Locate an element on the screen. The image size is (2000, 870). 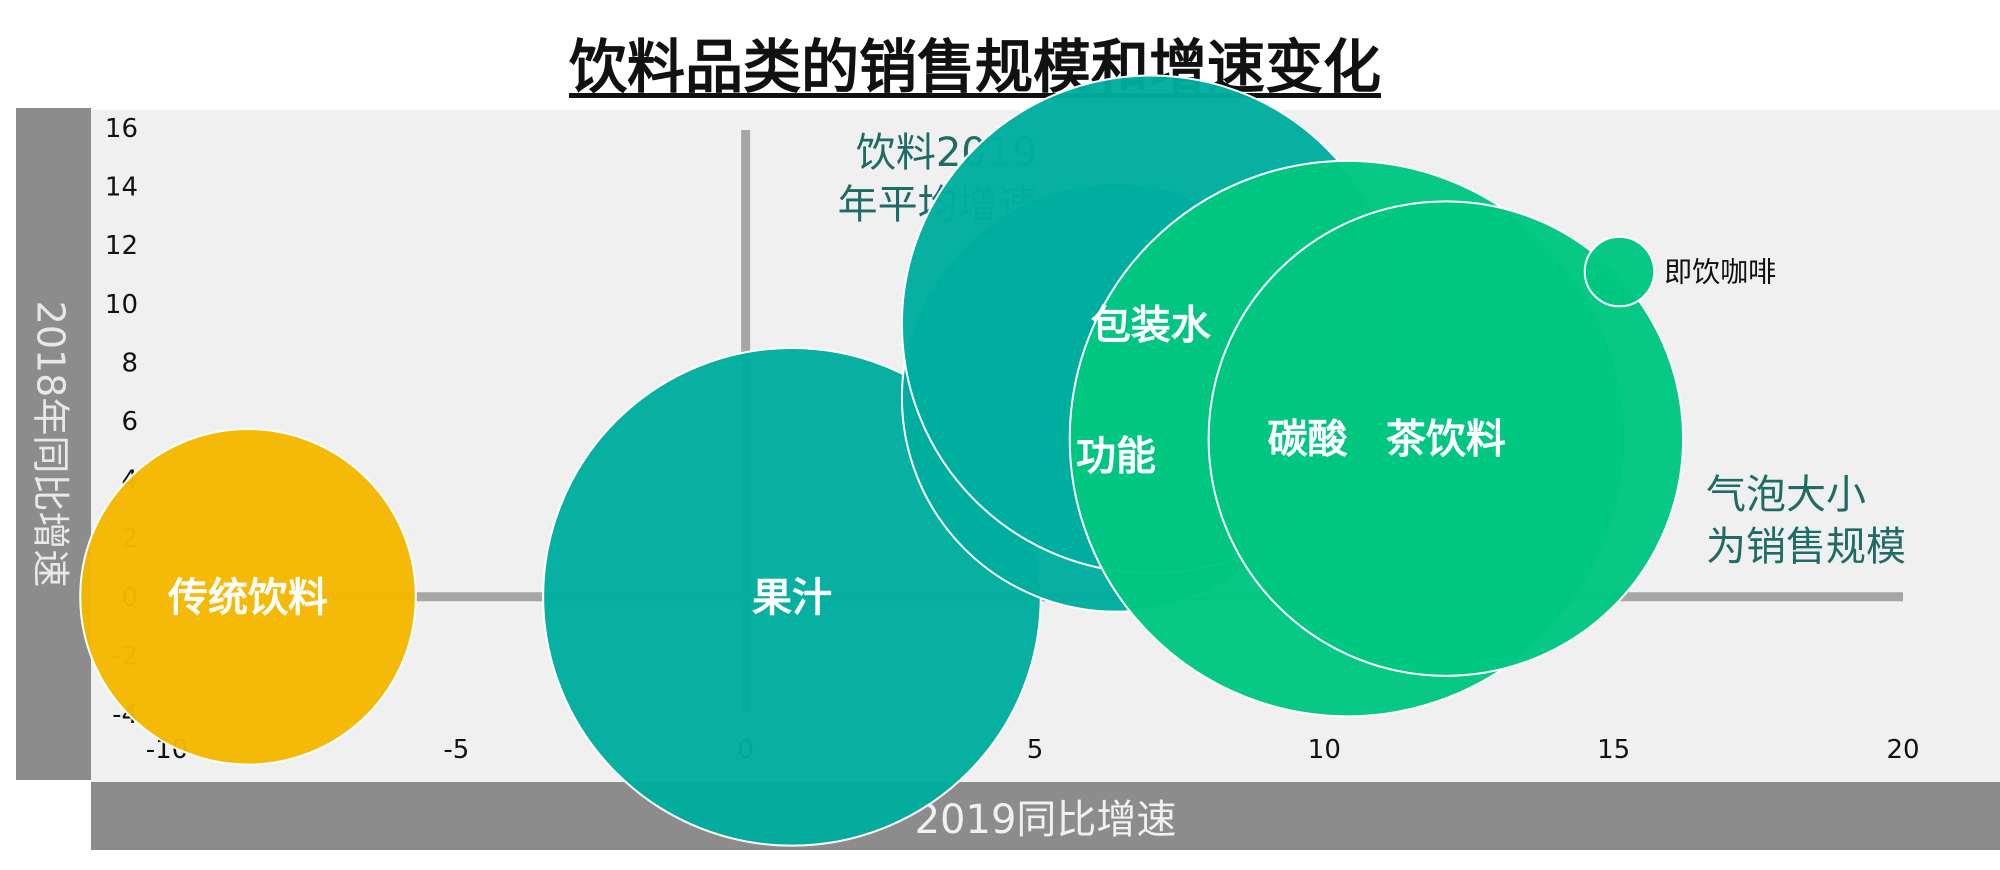
y-axis-title-bar is located at coordinates (53, 444).